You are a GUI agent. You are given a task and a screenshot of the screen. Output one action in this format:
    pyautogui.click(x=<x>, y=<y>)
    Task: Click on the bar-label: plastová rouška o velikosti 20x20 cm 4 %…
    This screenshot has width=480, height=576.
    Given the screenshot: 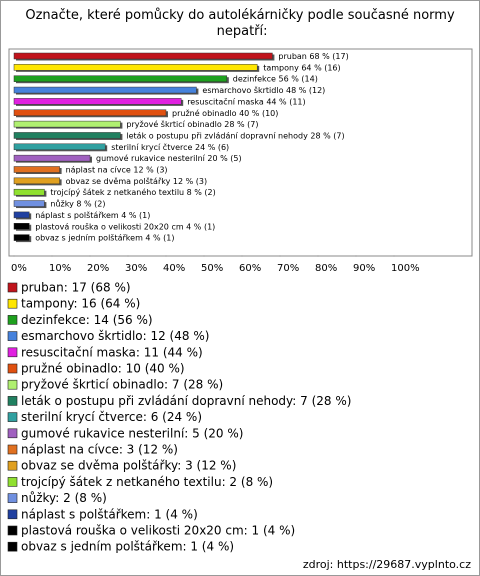 What is the action you would take?
    pyautogui.click(x=125, y=226)
    